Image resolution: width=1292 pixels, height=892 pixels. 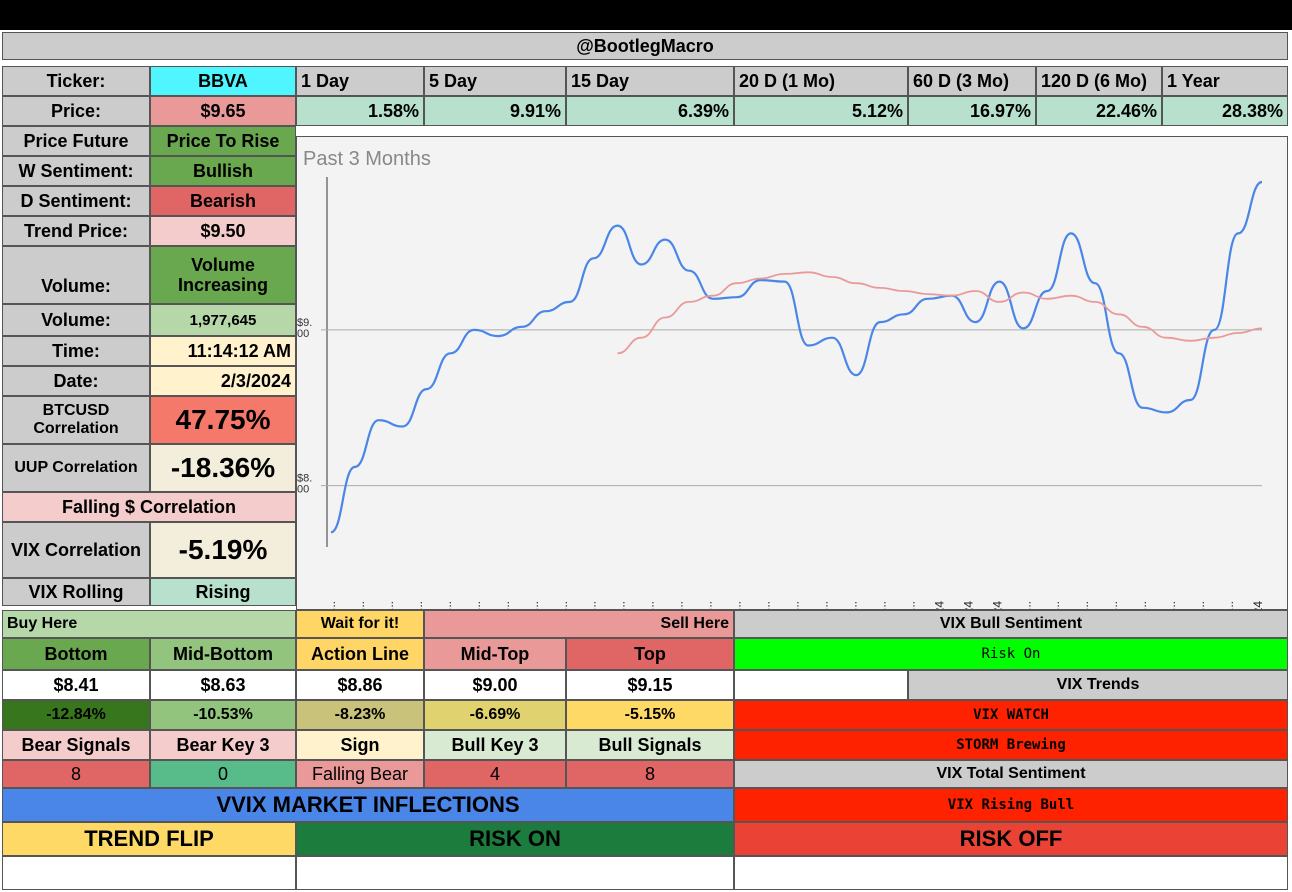 What do you see at coordinates (223, 685) in the screenshot?
I see `level-mid-bottom-price: $8.63` at bounding box center [223, 685].